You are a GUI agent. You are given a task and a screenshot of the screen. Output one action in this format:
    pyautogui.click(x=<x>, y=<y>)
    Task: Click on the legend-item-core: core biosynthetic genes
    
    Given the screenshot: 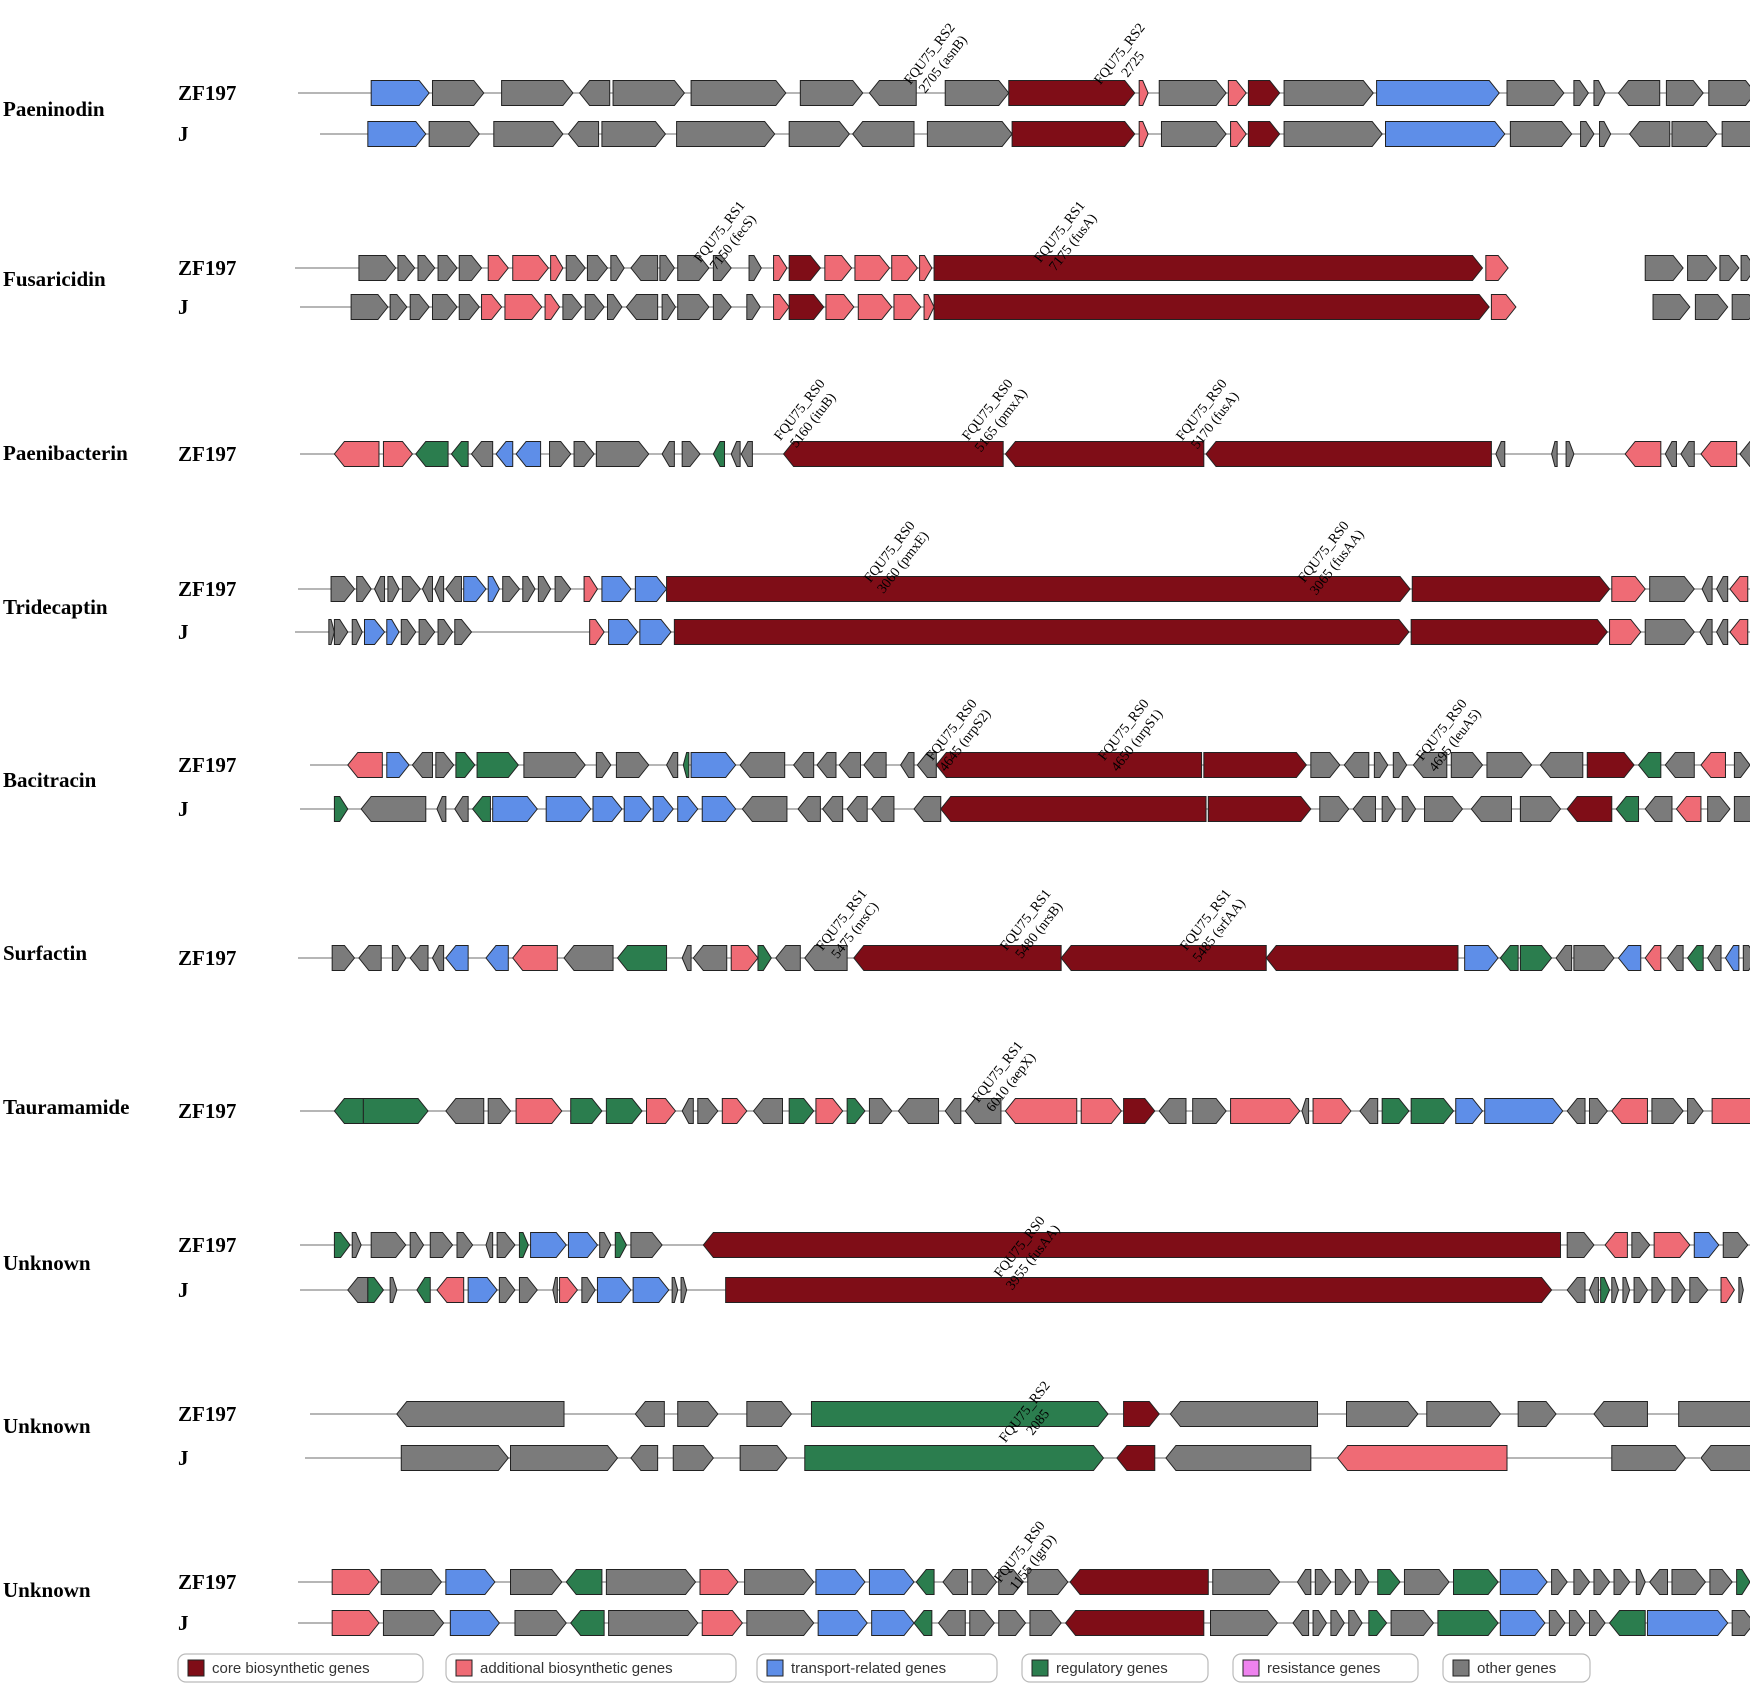 What is the action you would take?
    pyautogui.click(x=300, y=1668)
    